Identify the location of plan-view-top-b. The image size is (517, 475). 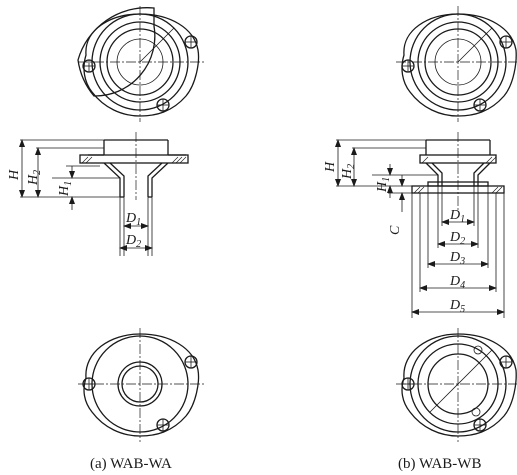
(456, 64).